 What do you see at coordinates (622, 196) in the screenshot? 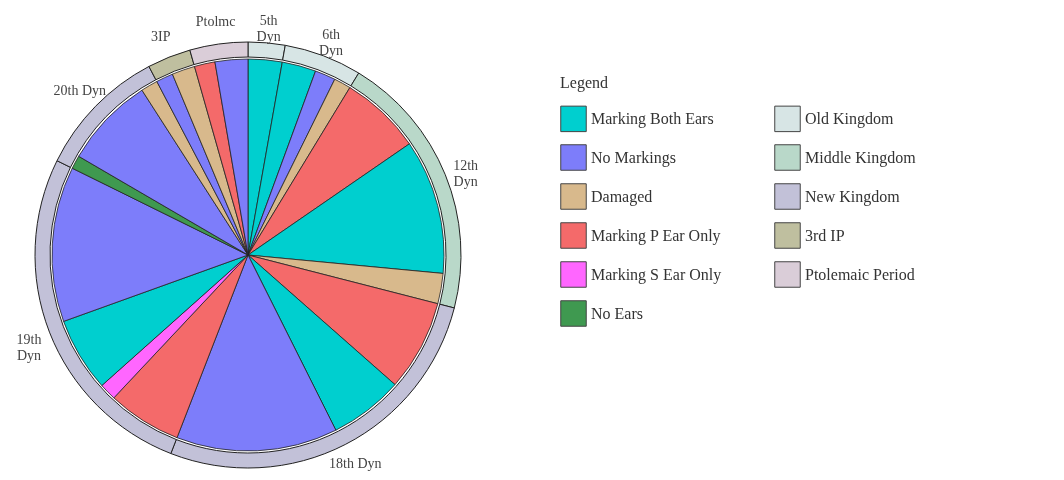
I see `legend-label: Damaged` at bounding box center [622, 196].